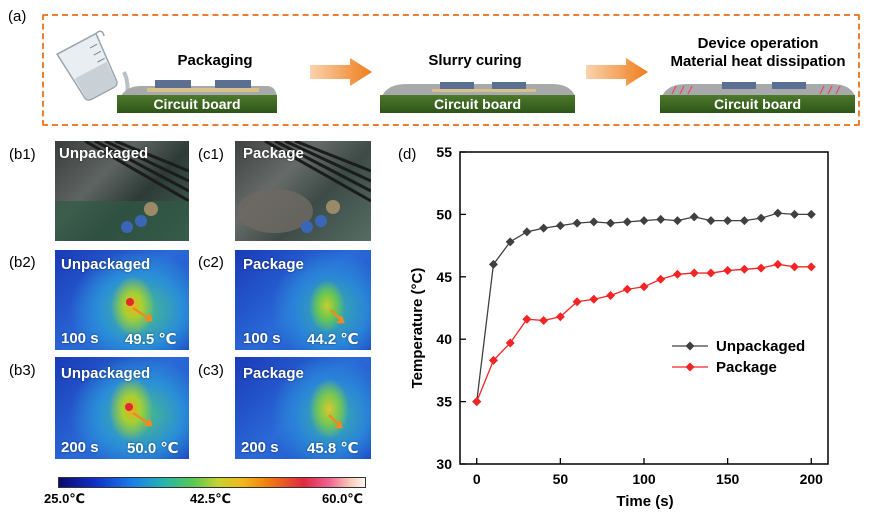 The image size is (880, 519). Describe the element at coordinates (303, 300) in the screenshot. I see `thermal-image-c2: Package 100 s 44.2 ℃` at that location.